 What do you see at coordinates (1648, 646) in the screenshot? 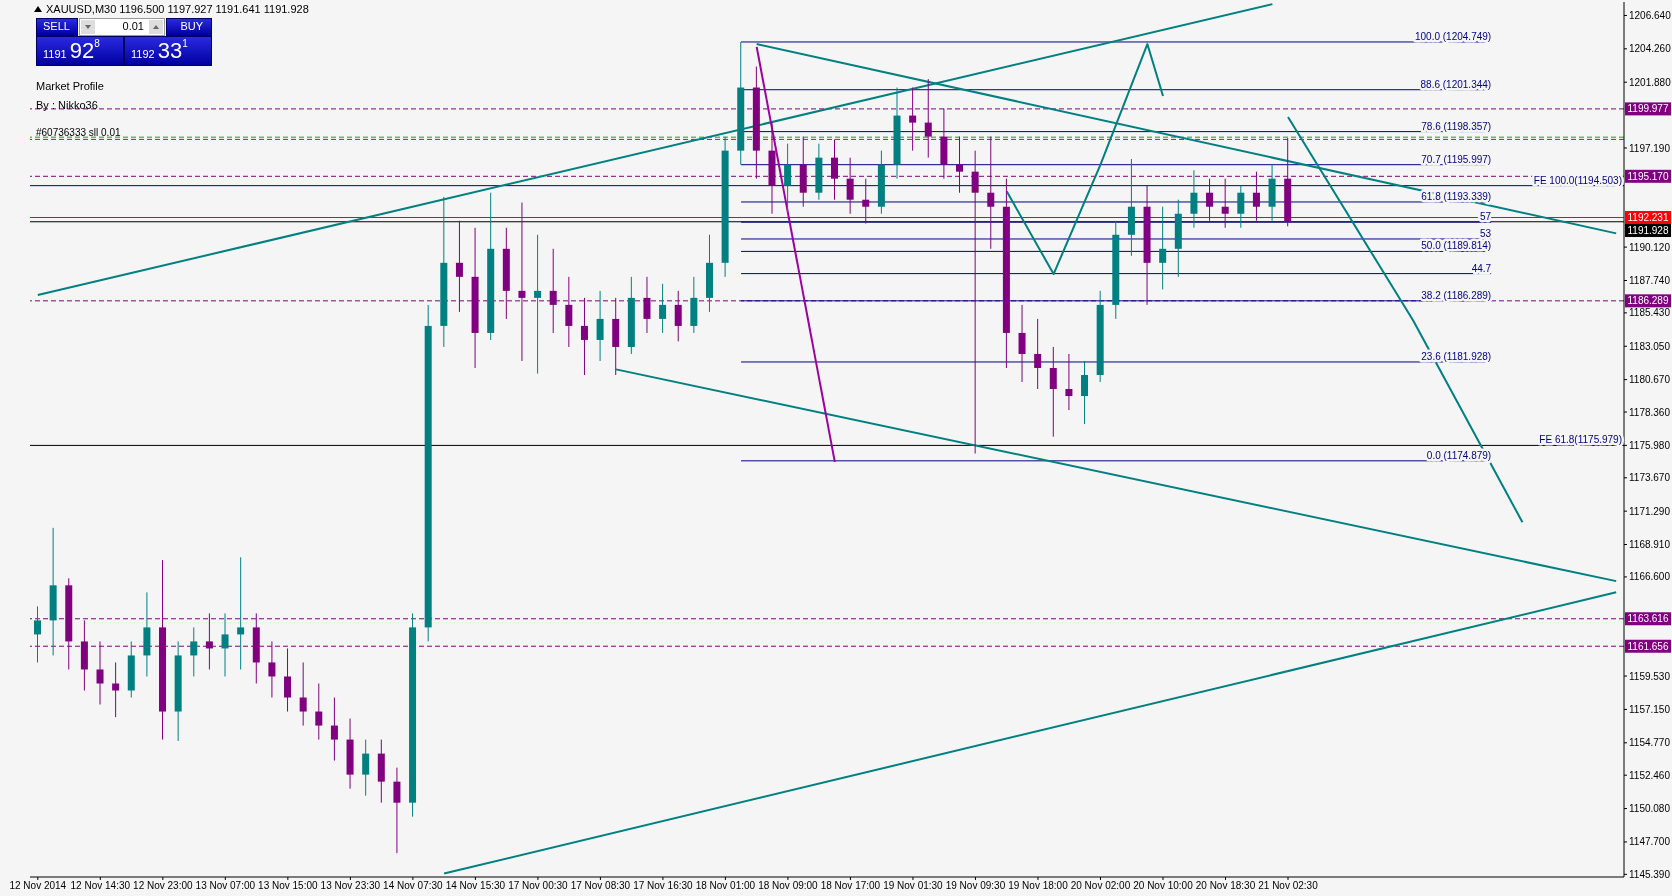
I see `ref-line-label: 1161.656` at bounding box center [1648, 646].